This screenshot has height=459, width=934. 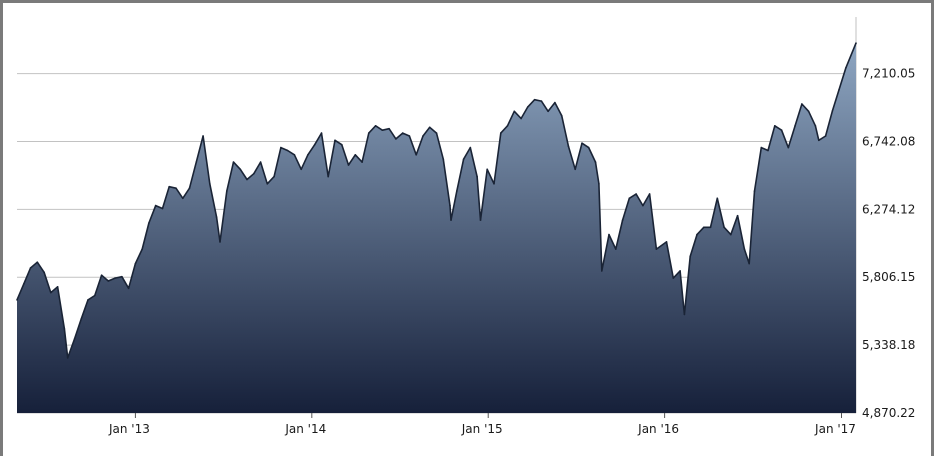 I want to click on x-tick-label-0: Jan '13, so click(x=129, y=429).